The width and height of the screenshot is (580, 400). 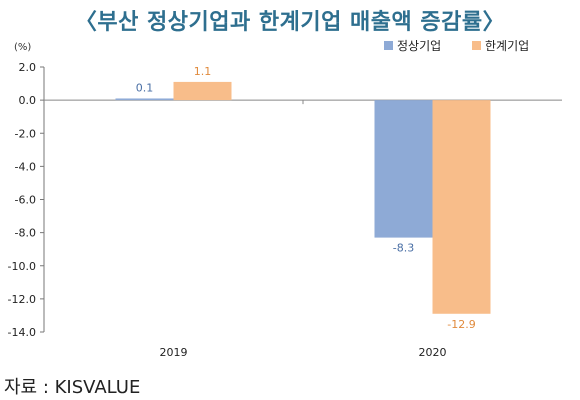 What do you see at coordinates (403, 248) in the screenshot?
I see `data-label: -8.3` at bounding box center [403, 248].